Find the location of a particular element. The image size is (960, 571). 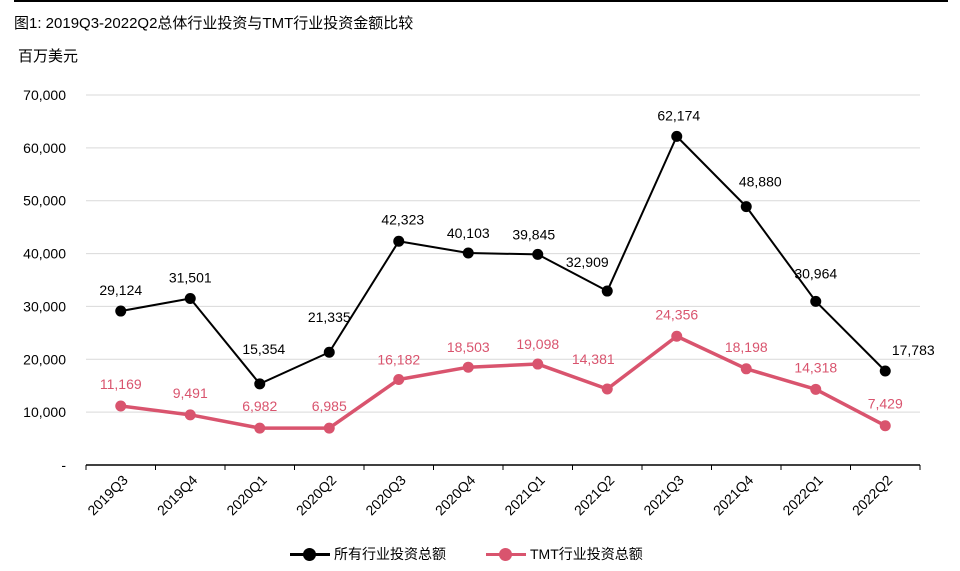

legend-label-tmt: TMT行业投资总额 is located at coordinates (586, 554).